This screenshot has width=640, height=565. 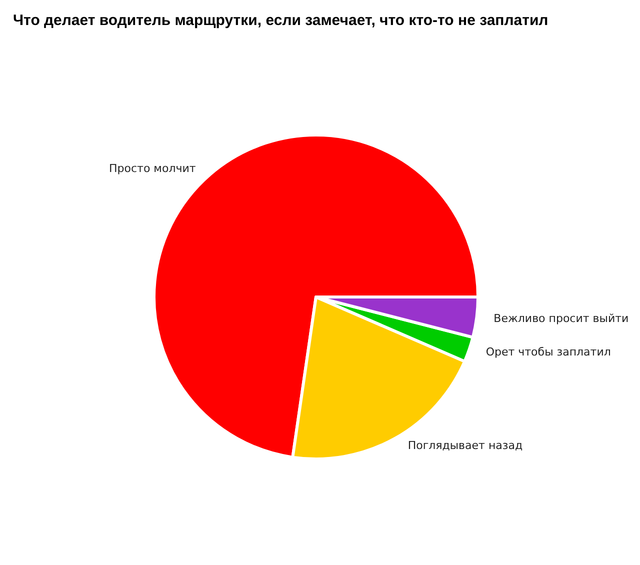 What do you see at coordinates (280, 20) in the screenshot?
I see `chart-title: Что делает водитель марщрутки, если замечает, что кто-то не заплатил` at bounding box center [280, 20].